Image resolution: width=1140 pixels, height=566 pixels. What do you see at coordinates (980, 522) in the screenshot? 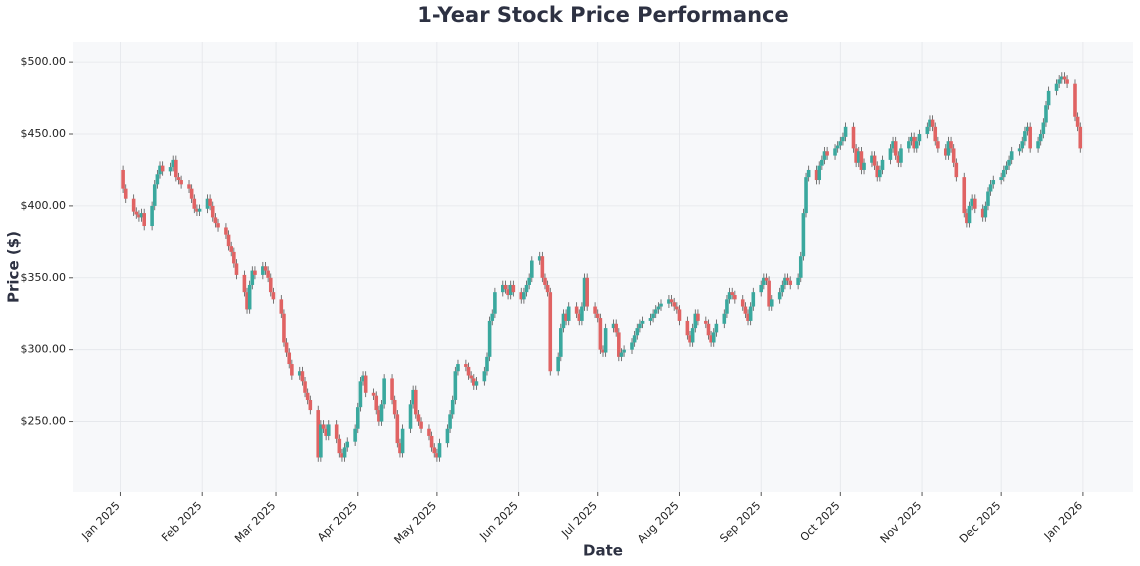
I see `x-tick-label: Dec 2025` at bounding box center [980, 522].